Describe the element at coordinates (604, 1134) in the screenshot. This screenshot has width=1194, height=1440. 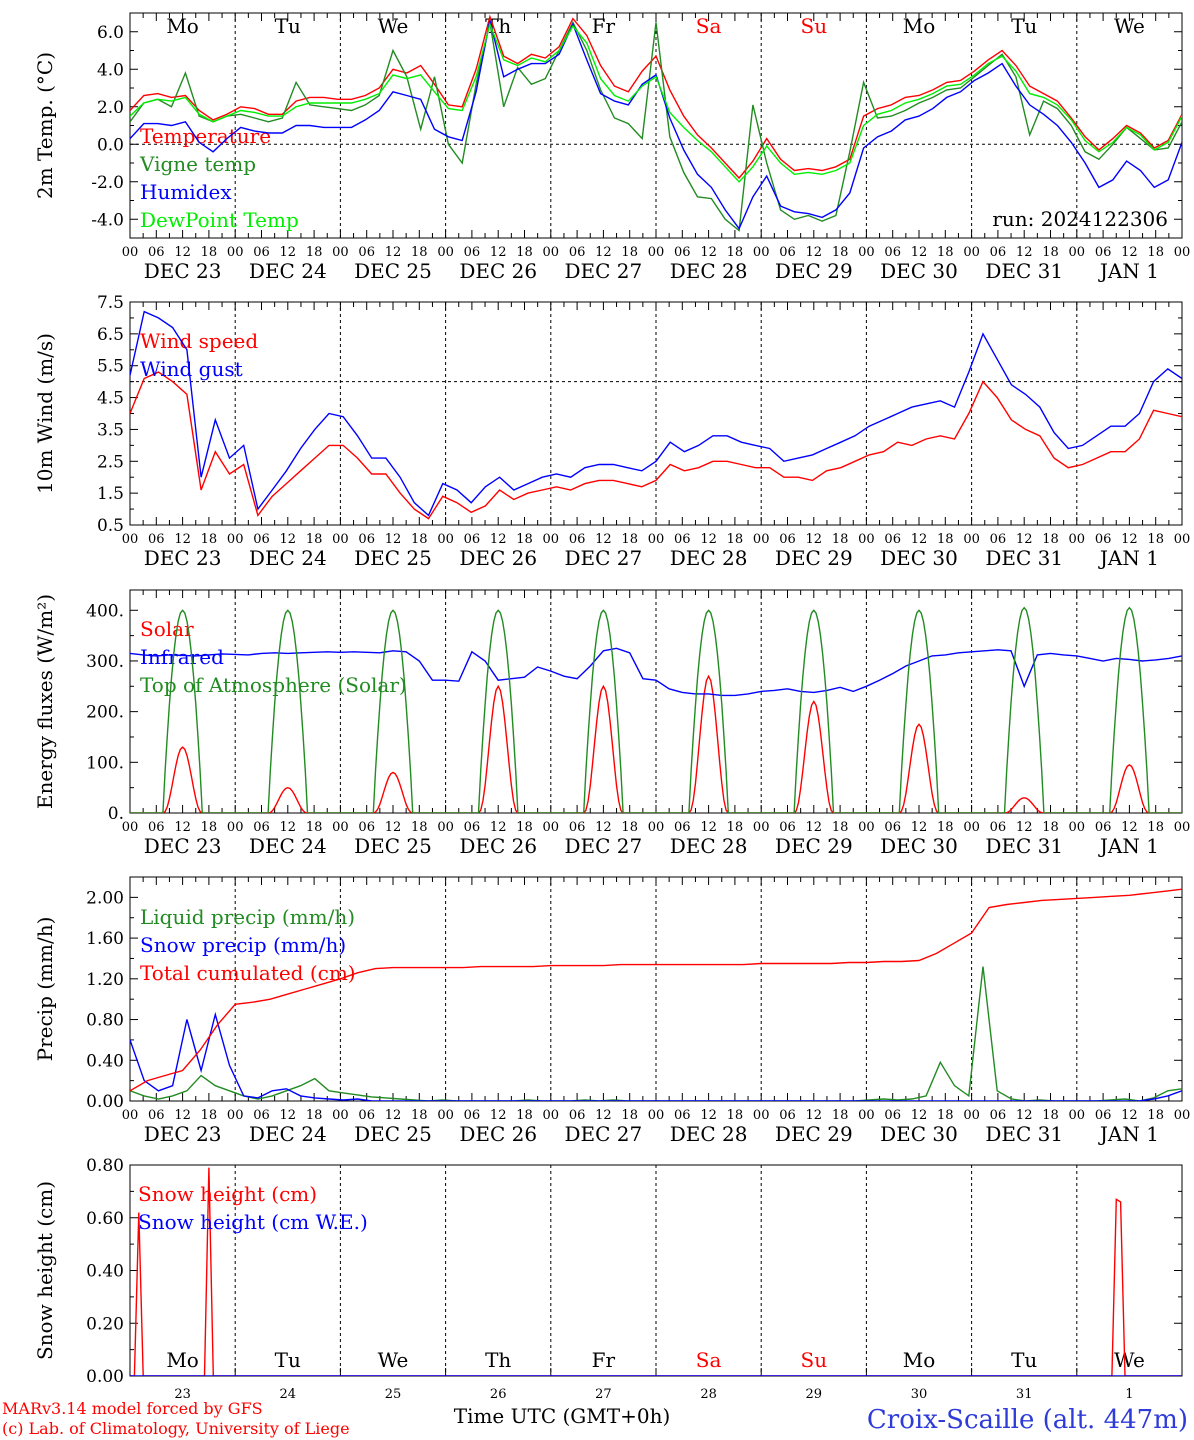
I see `date-label: DEC 27` at that location.